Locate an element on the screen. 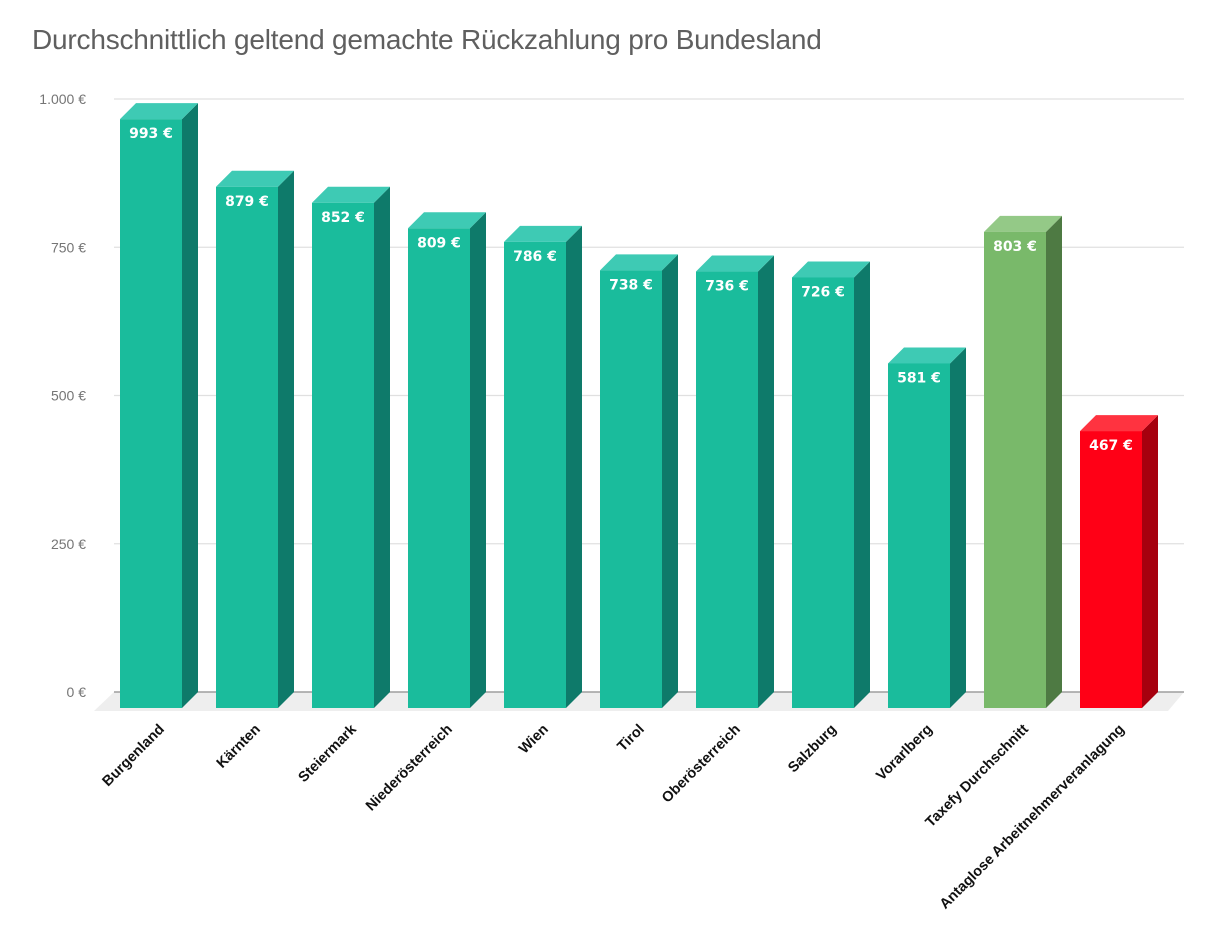 This screenshot has height=948, width=1205. bar-oberösterreich: 736 € is located at coordinates (735, 481).